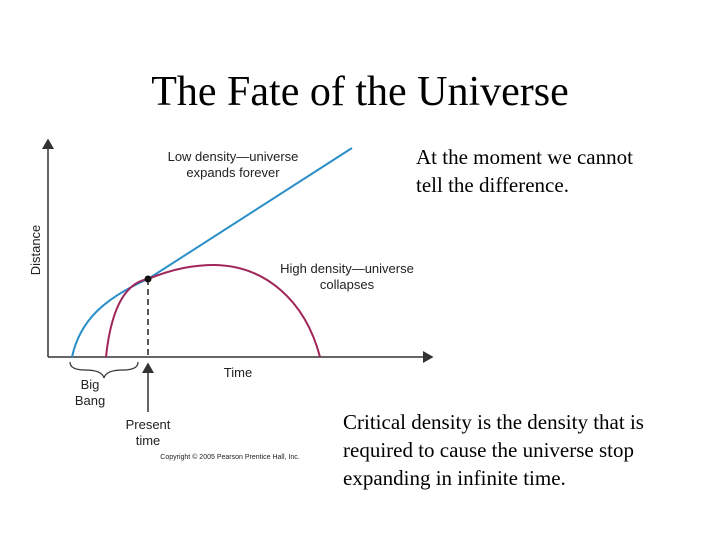 The image size is (720, 540). What do you see at coordinates (213, 310) in the screenshot?
I see `high-density-curve` at bounding box center [213, 310].